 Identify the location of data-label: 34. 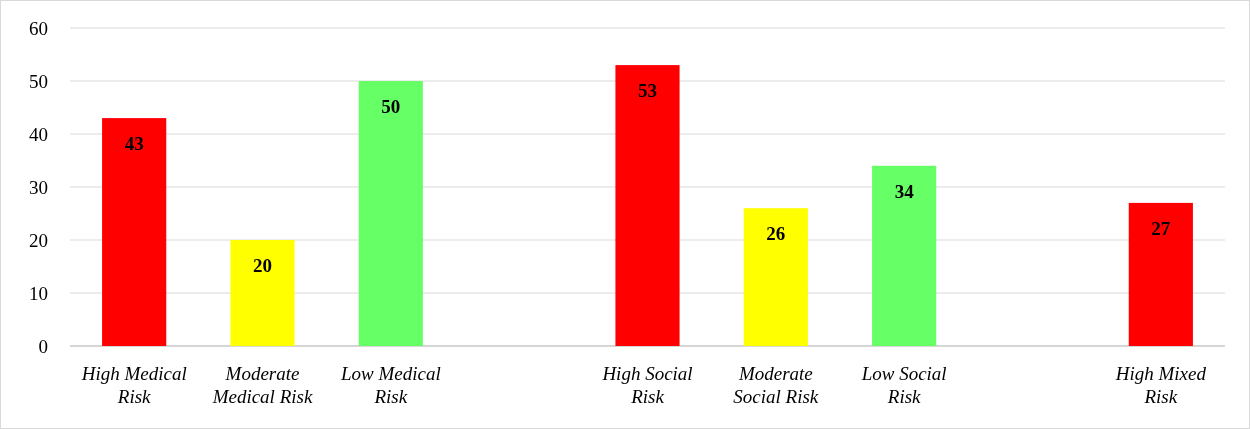
(904, 191).